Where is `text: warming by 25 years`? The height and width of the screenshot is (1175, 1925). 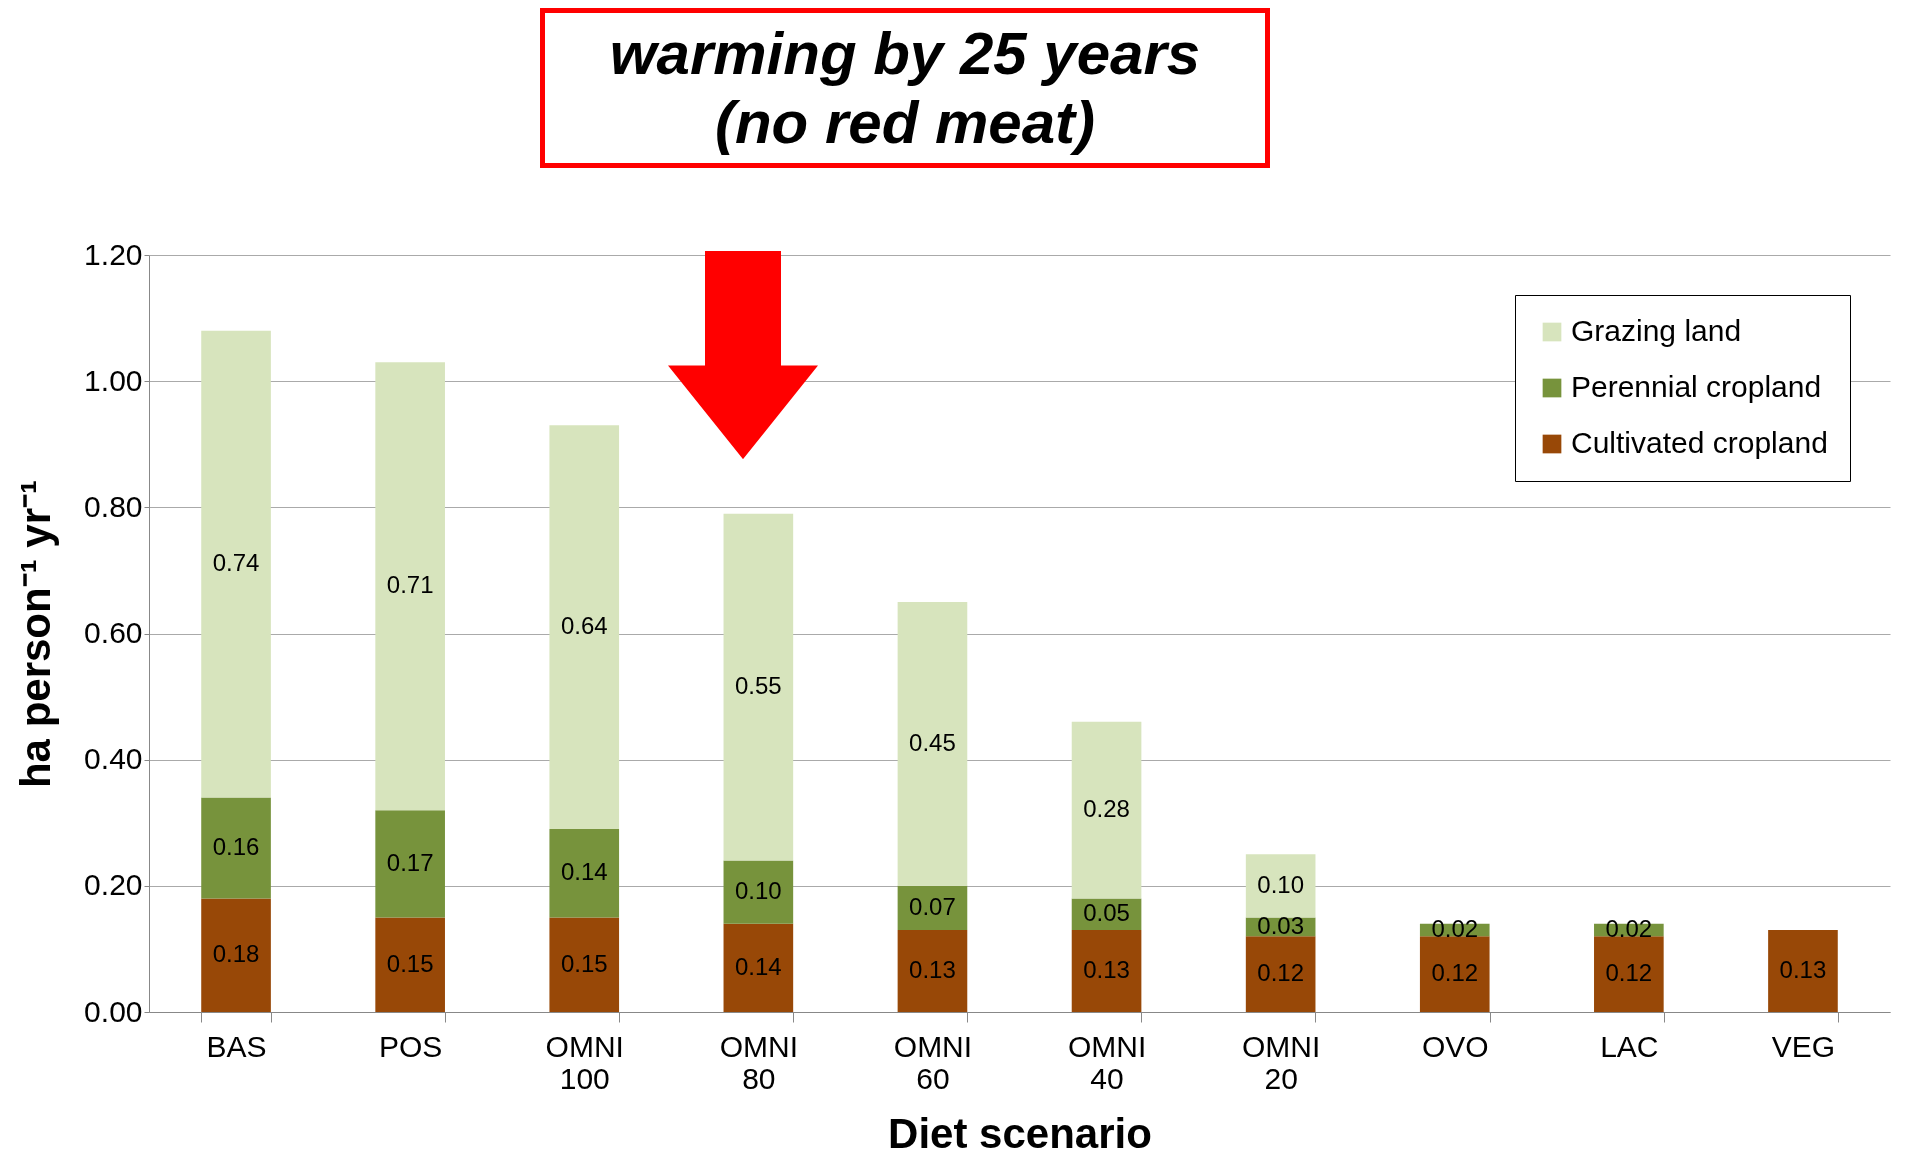
text: warming by 25 years is located at coordinates (905, 53).